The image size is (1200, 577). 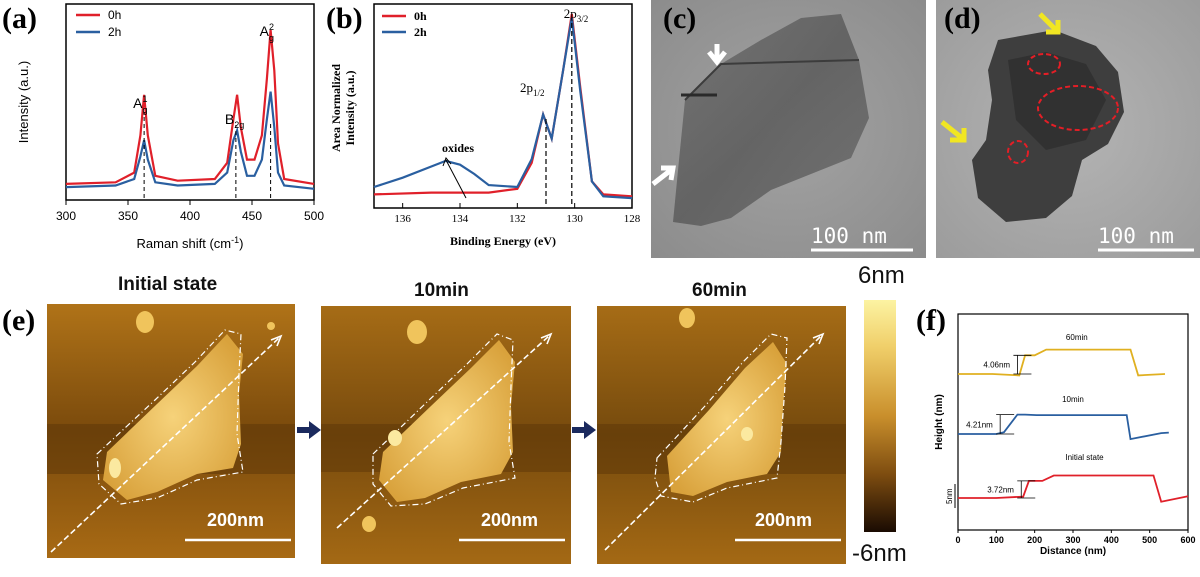 I want to click on chart-f-xtick-label: 100, so click(x=996, y=540).